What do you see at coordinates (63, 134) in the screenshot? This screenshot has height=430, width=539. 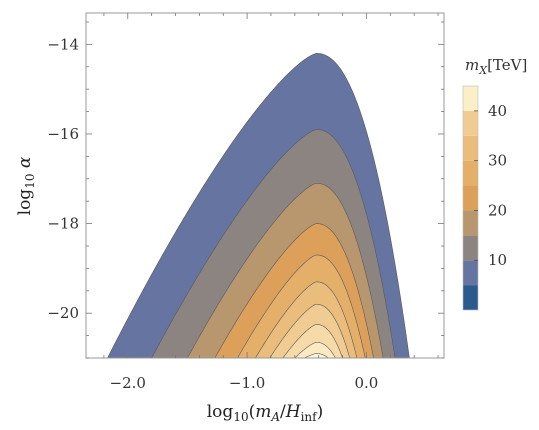 I see `y-tick-label: −16` at bounding box center [63, 134].